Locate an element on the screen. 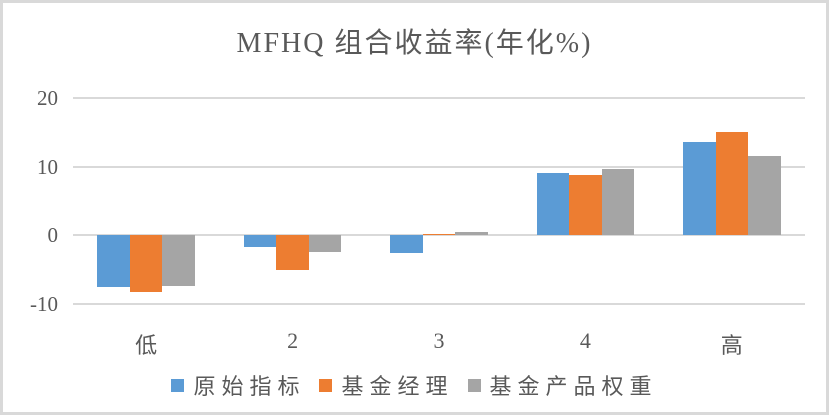  legend-label: 基金经理 is located at coordinates (397, 386).